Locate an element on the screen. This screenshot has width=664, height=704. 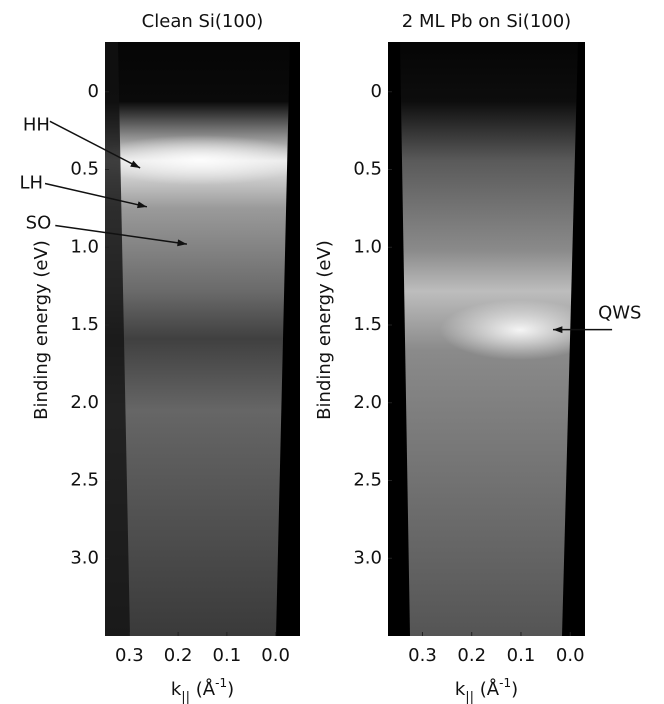
annotation-label: LH is located at coordinates (31, 183).